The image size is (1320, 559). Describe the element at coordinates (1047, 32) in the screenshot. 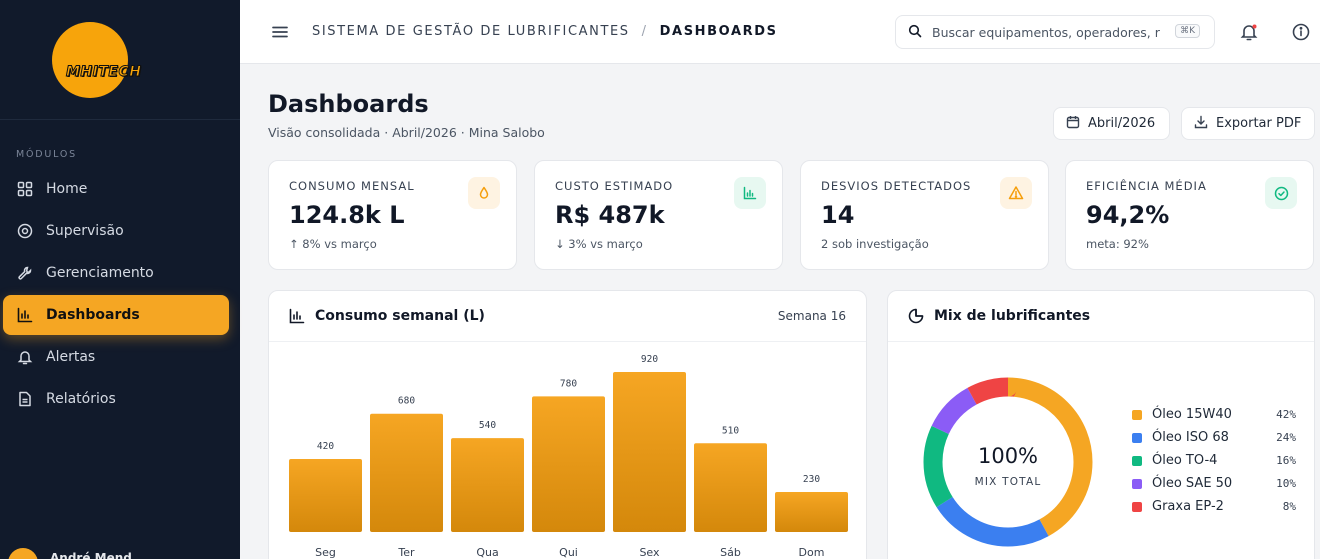

I see `search-input` at that location.